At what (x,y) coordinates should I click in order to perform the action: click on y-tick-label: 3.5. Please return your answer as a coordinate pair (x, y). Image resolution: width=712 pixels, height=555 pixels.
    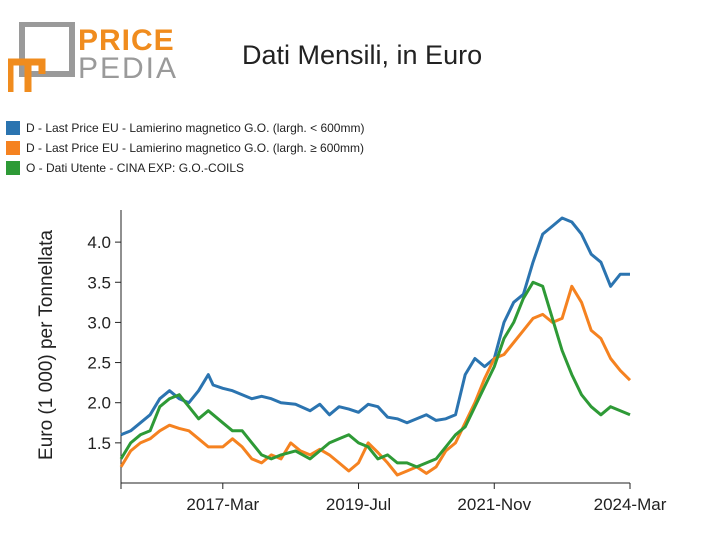
    Looking at the image, I should click on (99, 282).